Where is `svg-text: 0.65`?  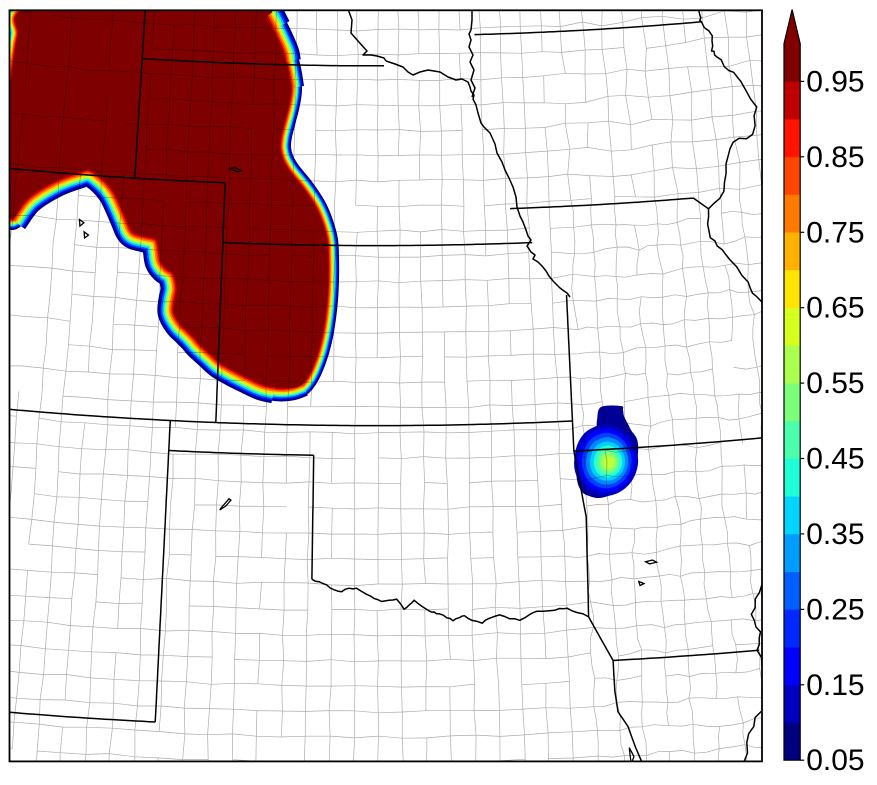
svg-text: 0.65 is located at coordinates (835, 308).